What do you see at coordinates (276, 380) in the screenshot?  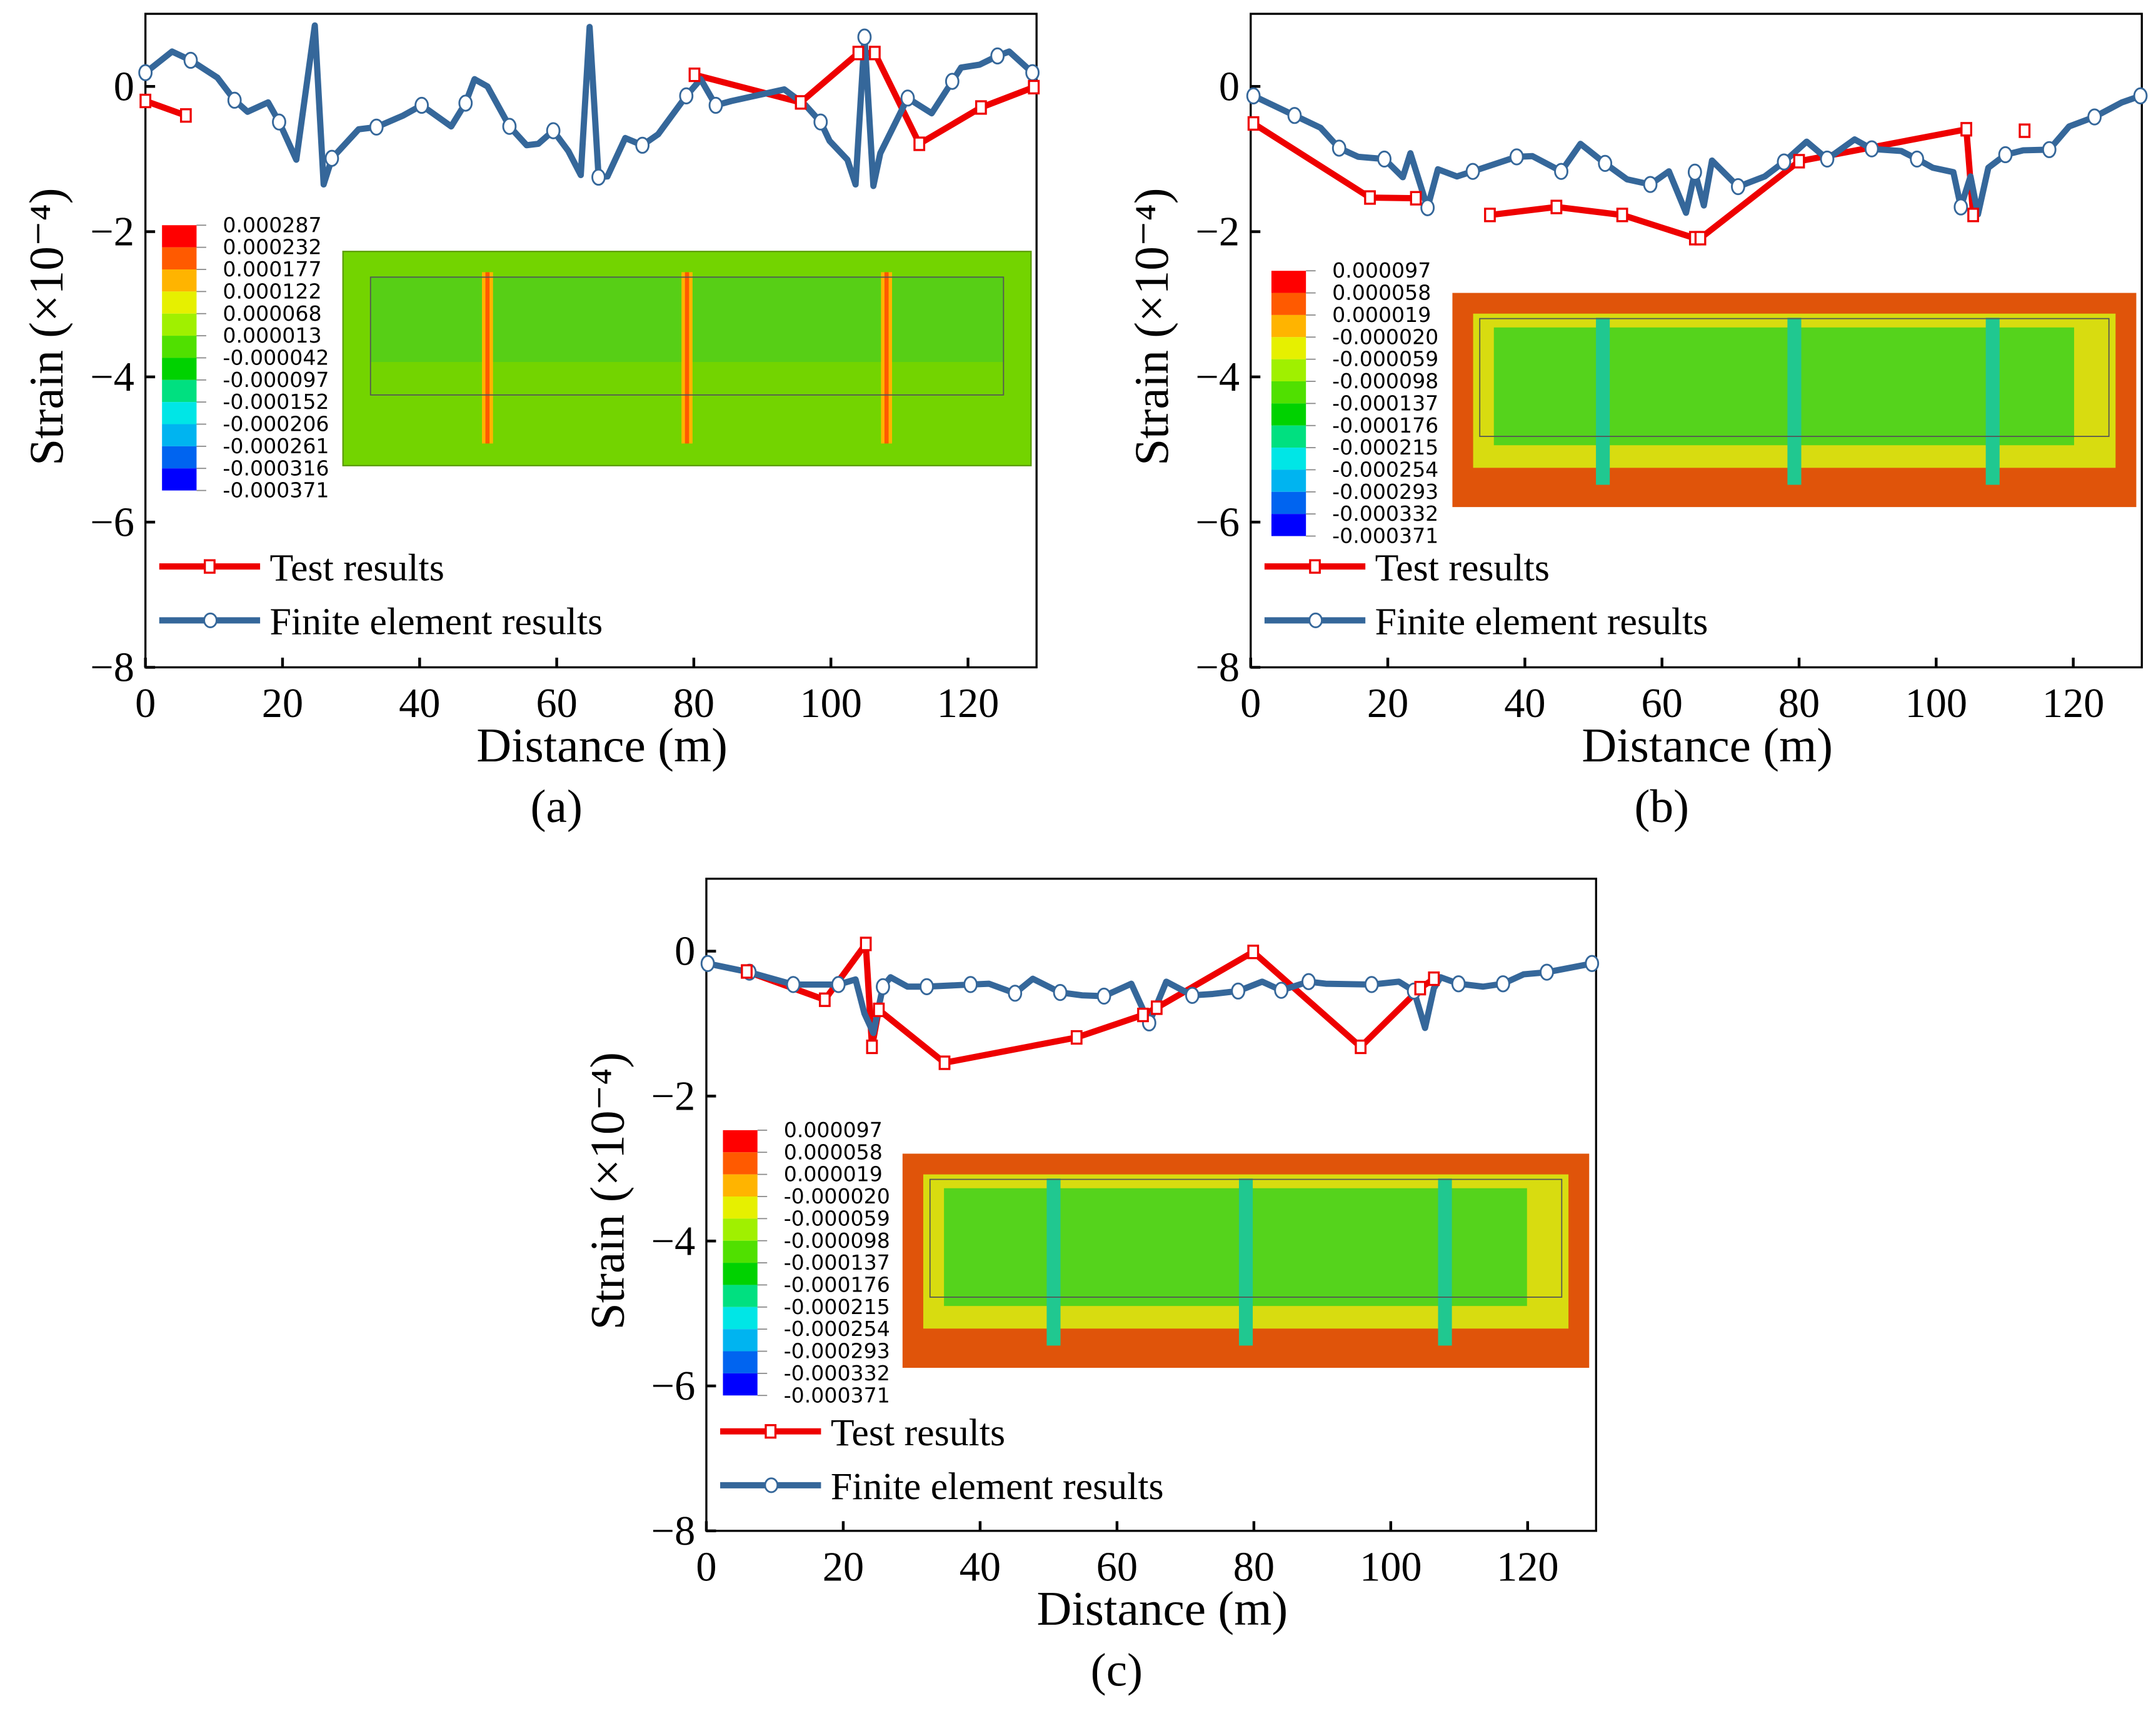 I see `colorbar-label: -0.000097` at bounding box center [276, 380].